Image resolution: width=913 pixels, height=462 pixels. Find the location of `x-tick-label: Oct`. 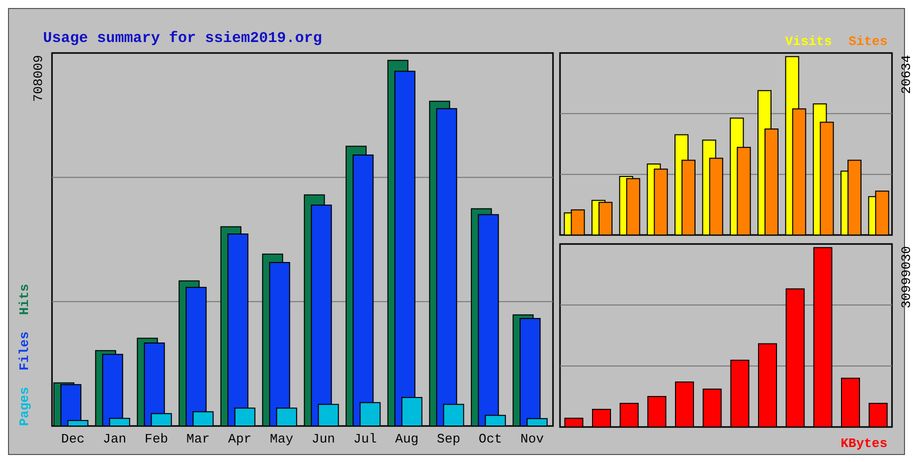

x-tick-label: Oct is located at coordinates (490, 439).